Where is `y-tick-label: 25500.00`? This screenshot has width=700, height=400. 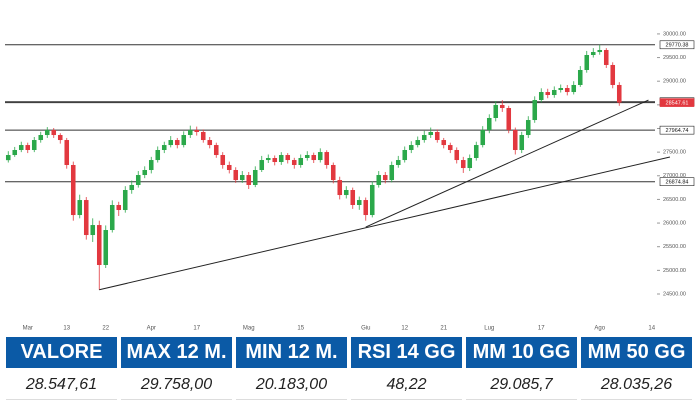 y-tick-label: 25500.00 is located at coordinates (674, 247).